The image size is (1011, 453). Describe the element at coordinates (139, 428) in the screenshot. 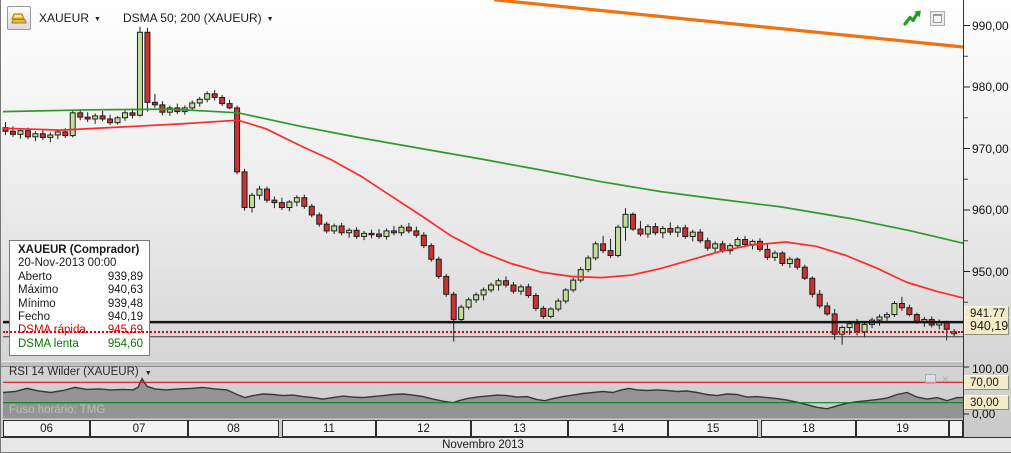

I see `day-cell: 07` at that location.